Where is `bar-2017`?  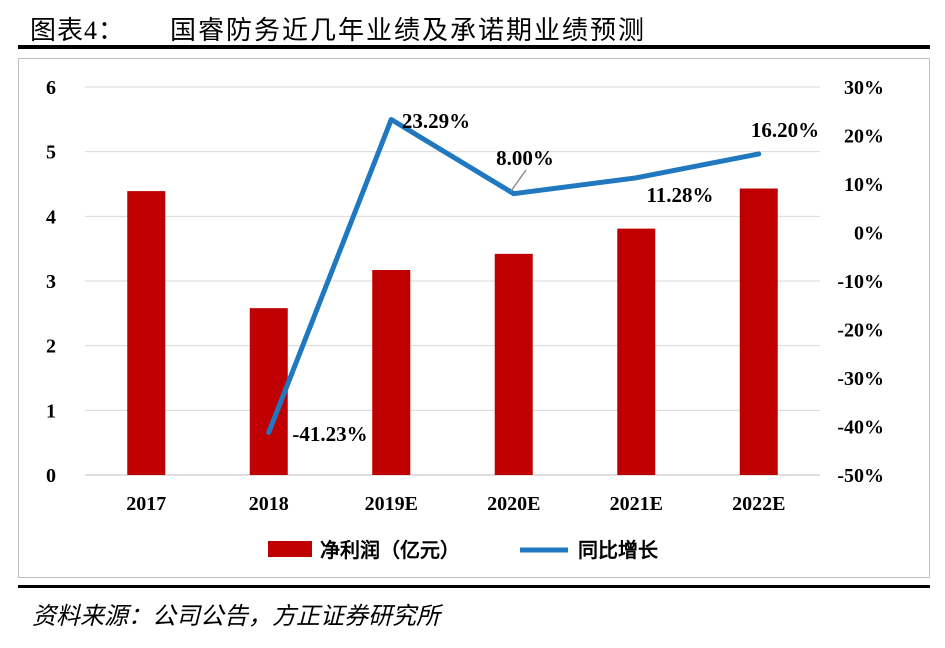 bar-2017 is located at coordinates (146, 333).